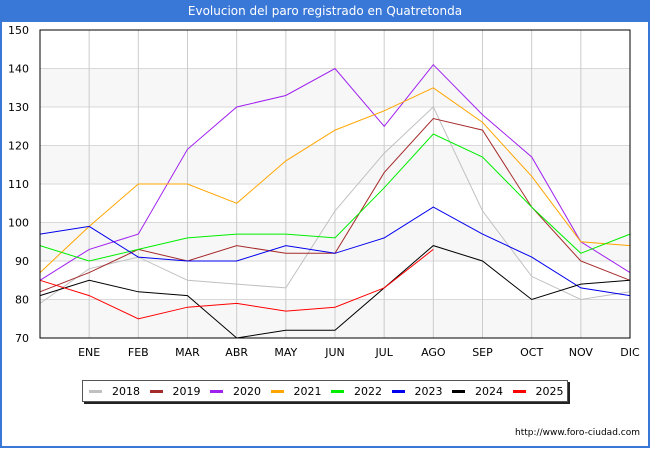 The image size is (650, 450). What do you see at coordinates (581, 352) in the screenshot?
I see `x-tick-label: NOV` at bounding box center [581, 352].